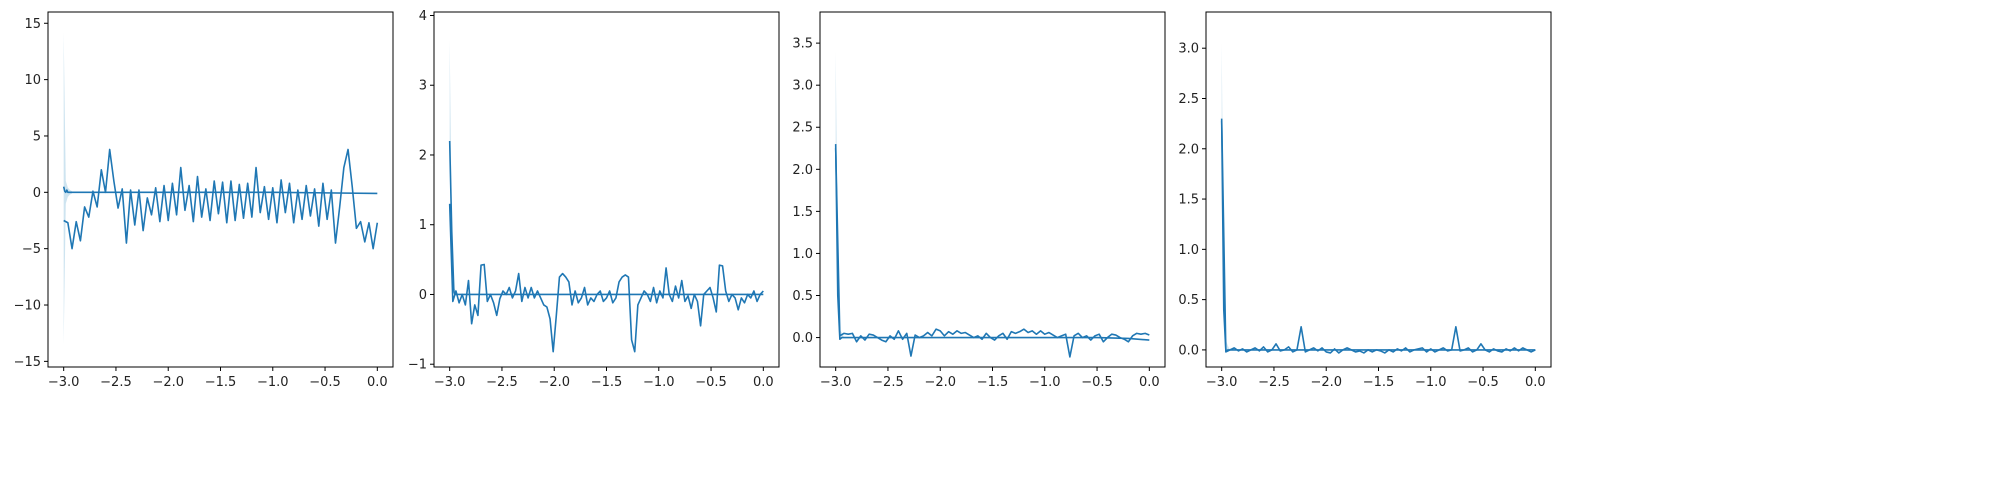 This screenshot has width=2000, height=500. I want to click on y-tick-label: 15, so click(32, 24).